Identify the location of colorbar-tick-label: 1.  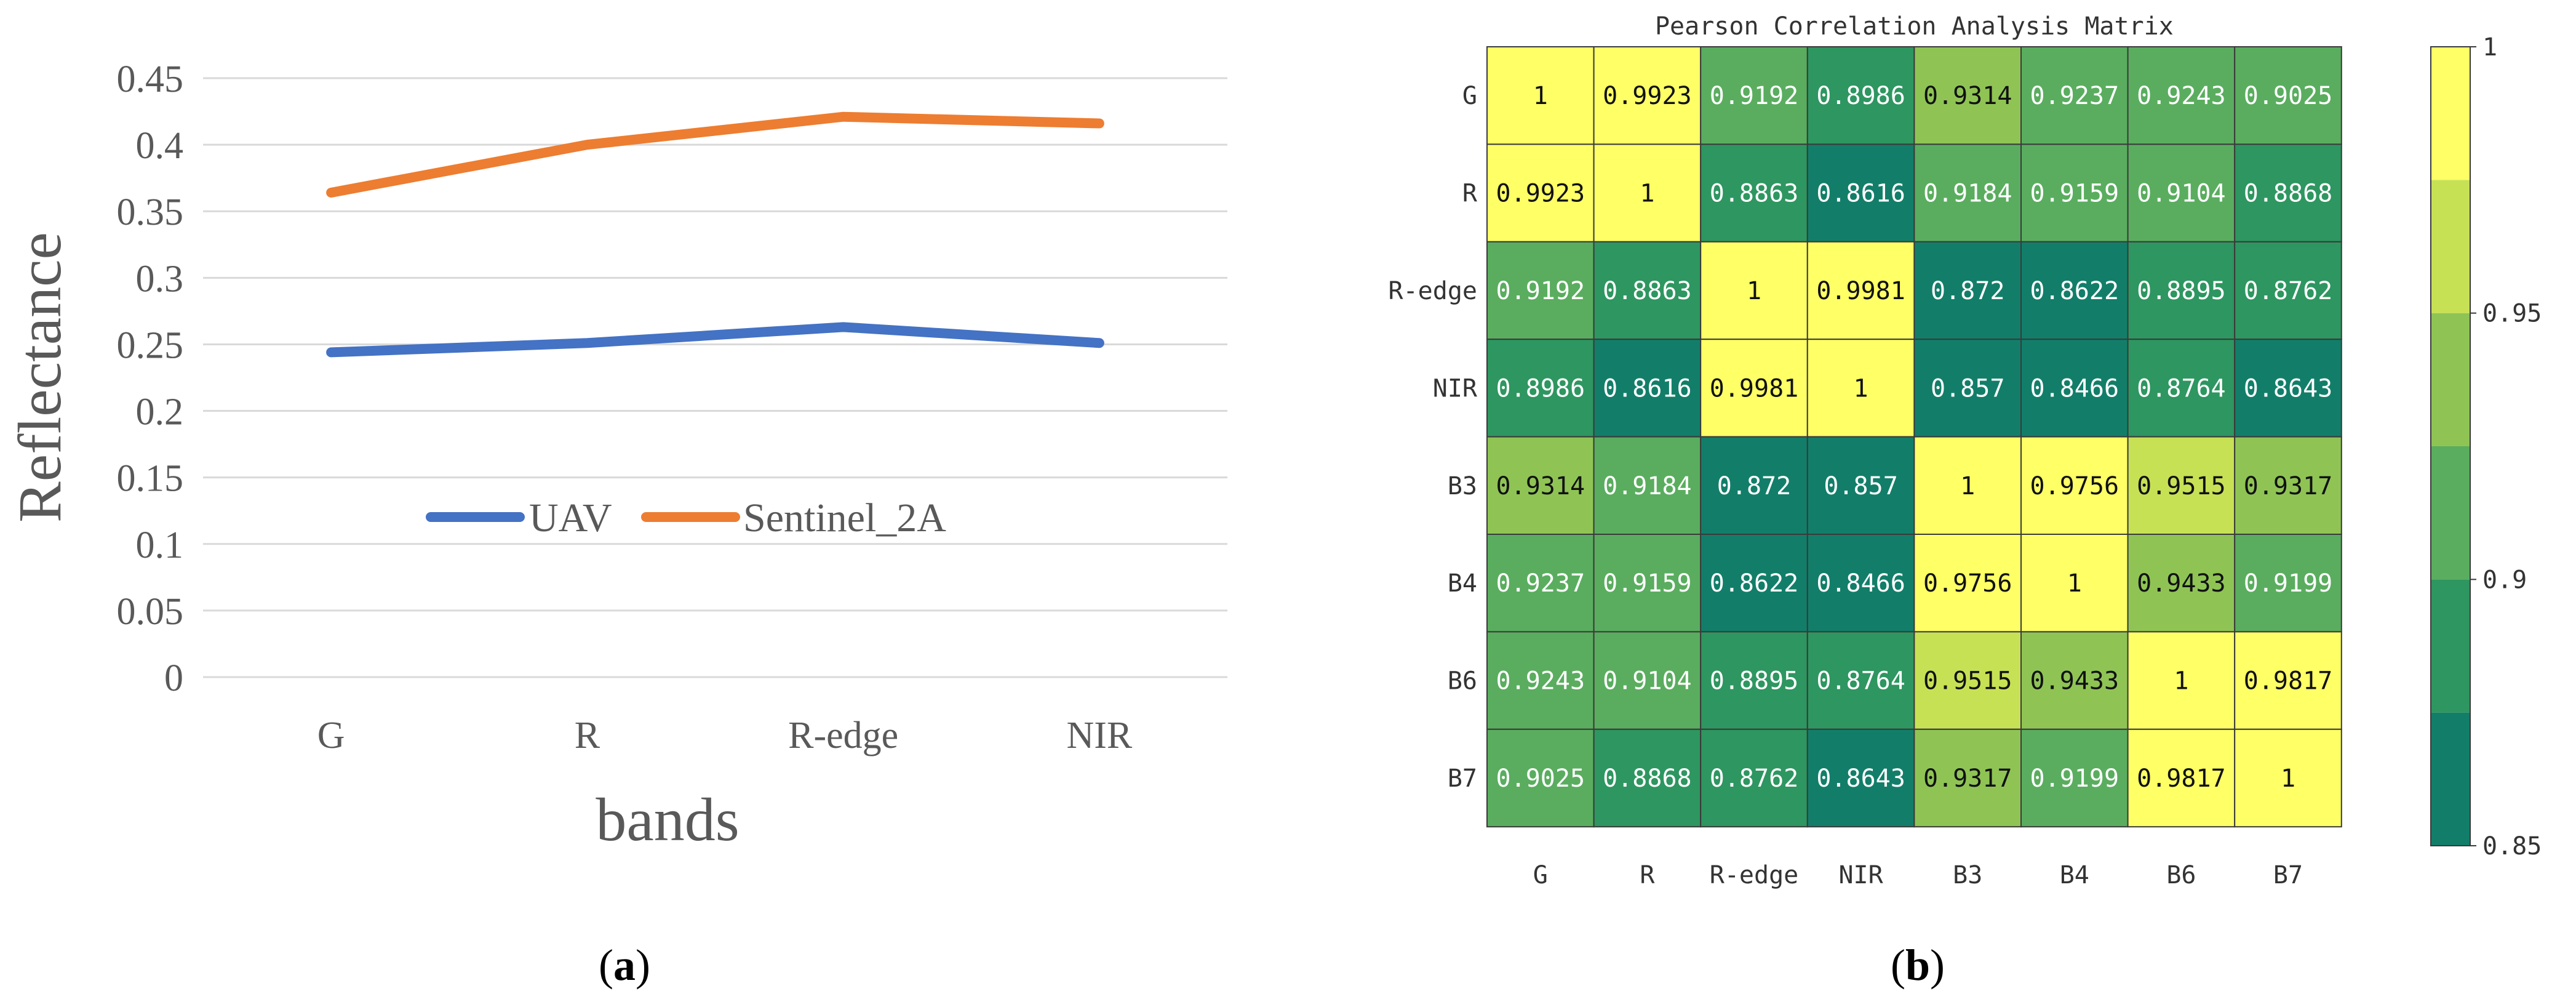
(2489, 47).